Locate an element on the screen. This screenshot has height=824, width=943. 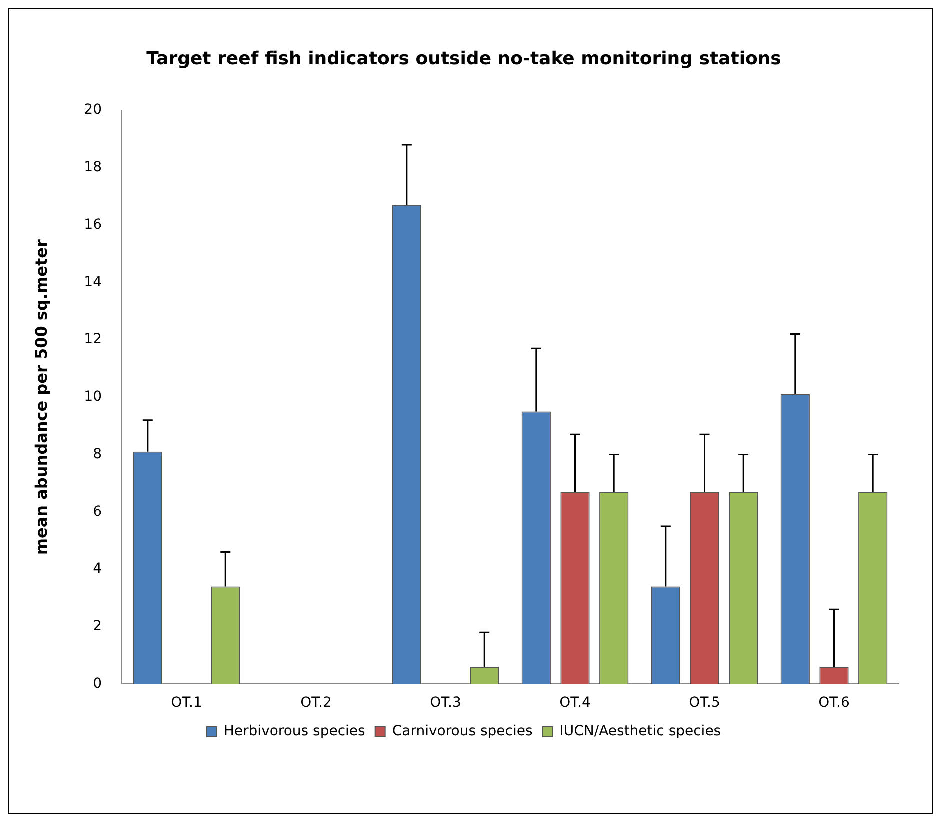
y-tick-label: 8 is located at coordinates (97, 454).